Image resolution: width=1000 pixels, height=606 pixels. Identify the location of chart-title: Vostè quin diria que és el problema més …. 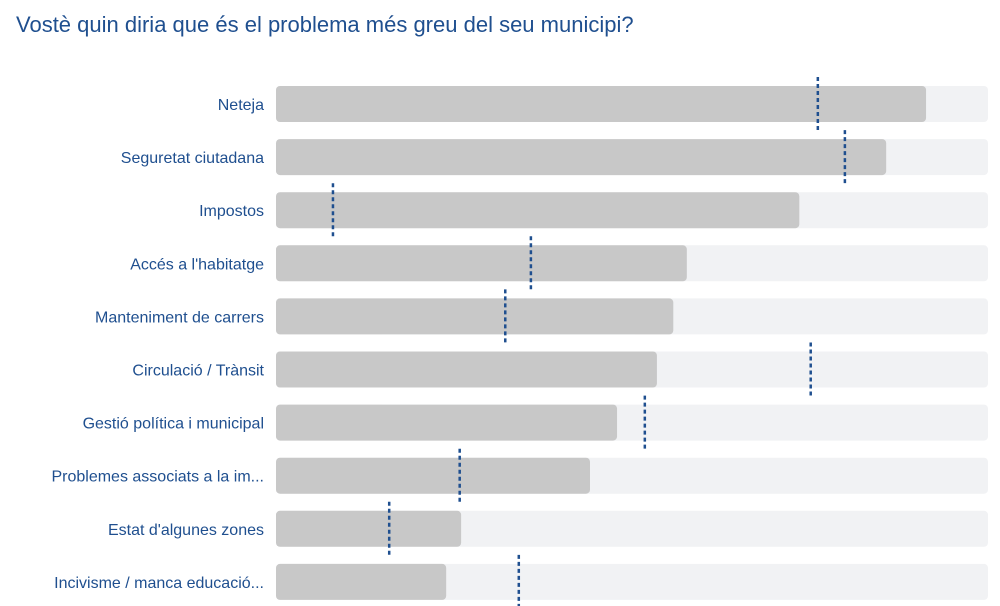
(325, 24).